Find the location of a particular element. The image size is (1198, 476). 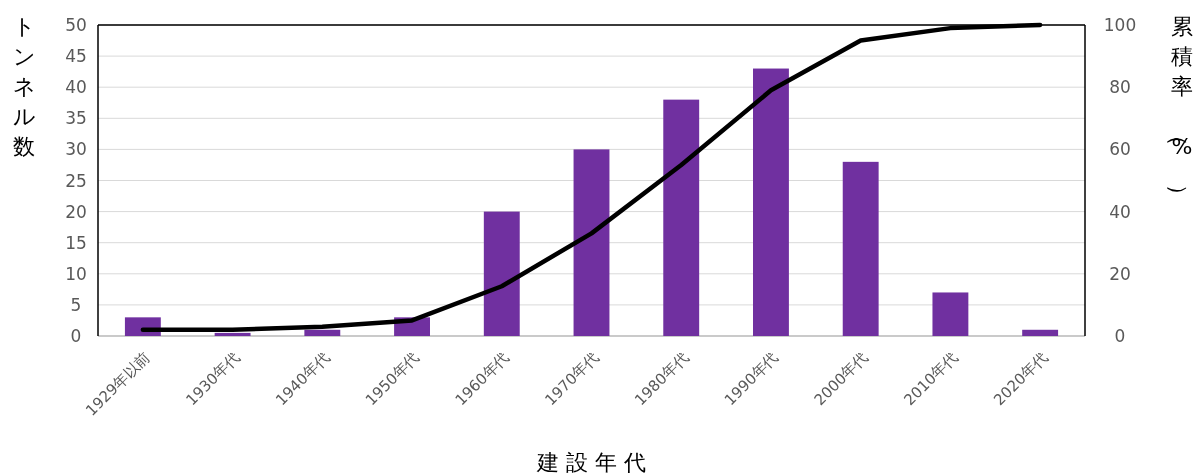

y-tick-label: 50 is located at coordinates (76, 25).